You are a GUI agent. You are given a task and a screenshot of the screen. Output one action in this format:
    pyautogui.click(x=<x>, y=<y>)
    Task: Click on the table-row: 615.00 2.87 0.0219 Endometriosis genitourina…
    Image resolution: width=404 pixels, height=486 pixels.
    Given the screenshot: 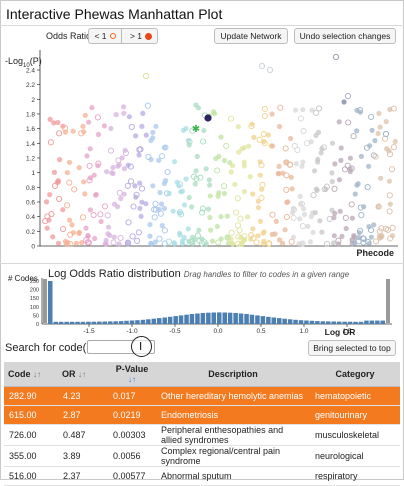 What is the action you would take?
    pyautogui.click(x=202, y=415)
    